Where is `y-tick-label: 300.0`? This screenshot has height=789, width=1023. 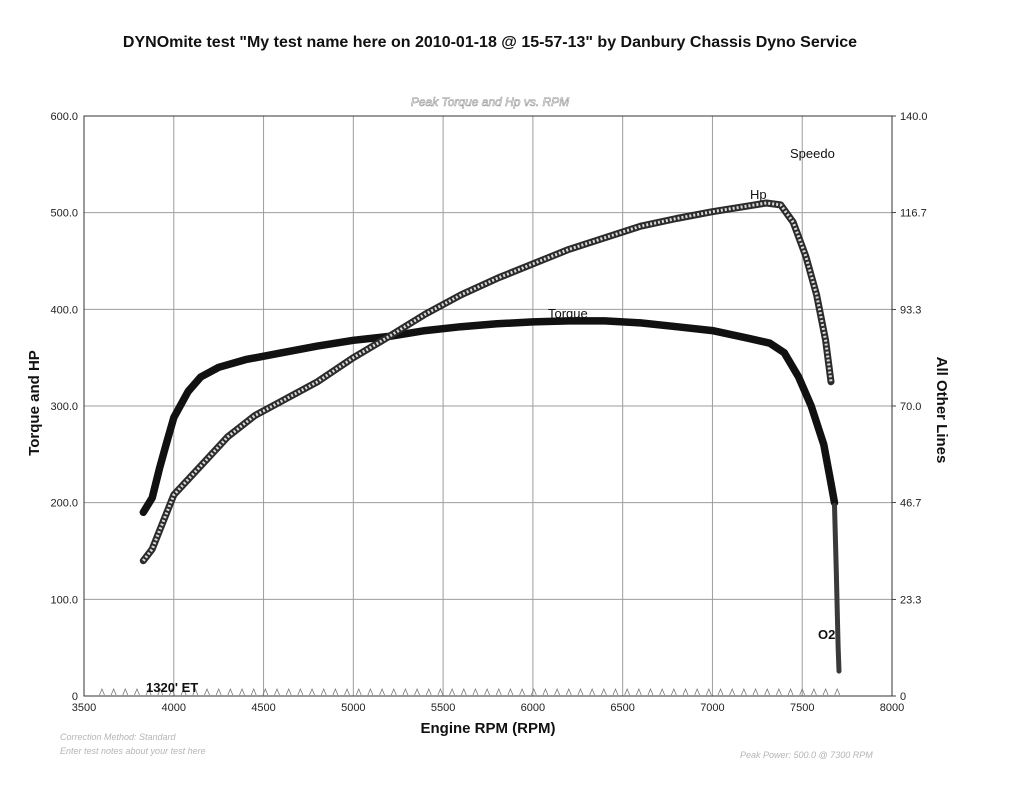
y-tick-label: 300.0 is located at coordinates (64, 407).